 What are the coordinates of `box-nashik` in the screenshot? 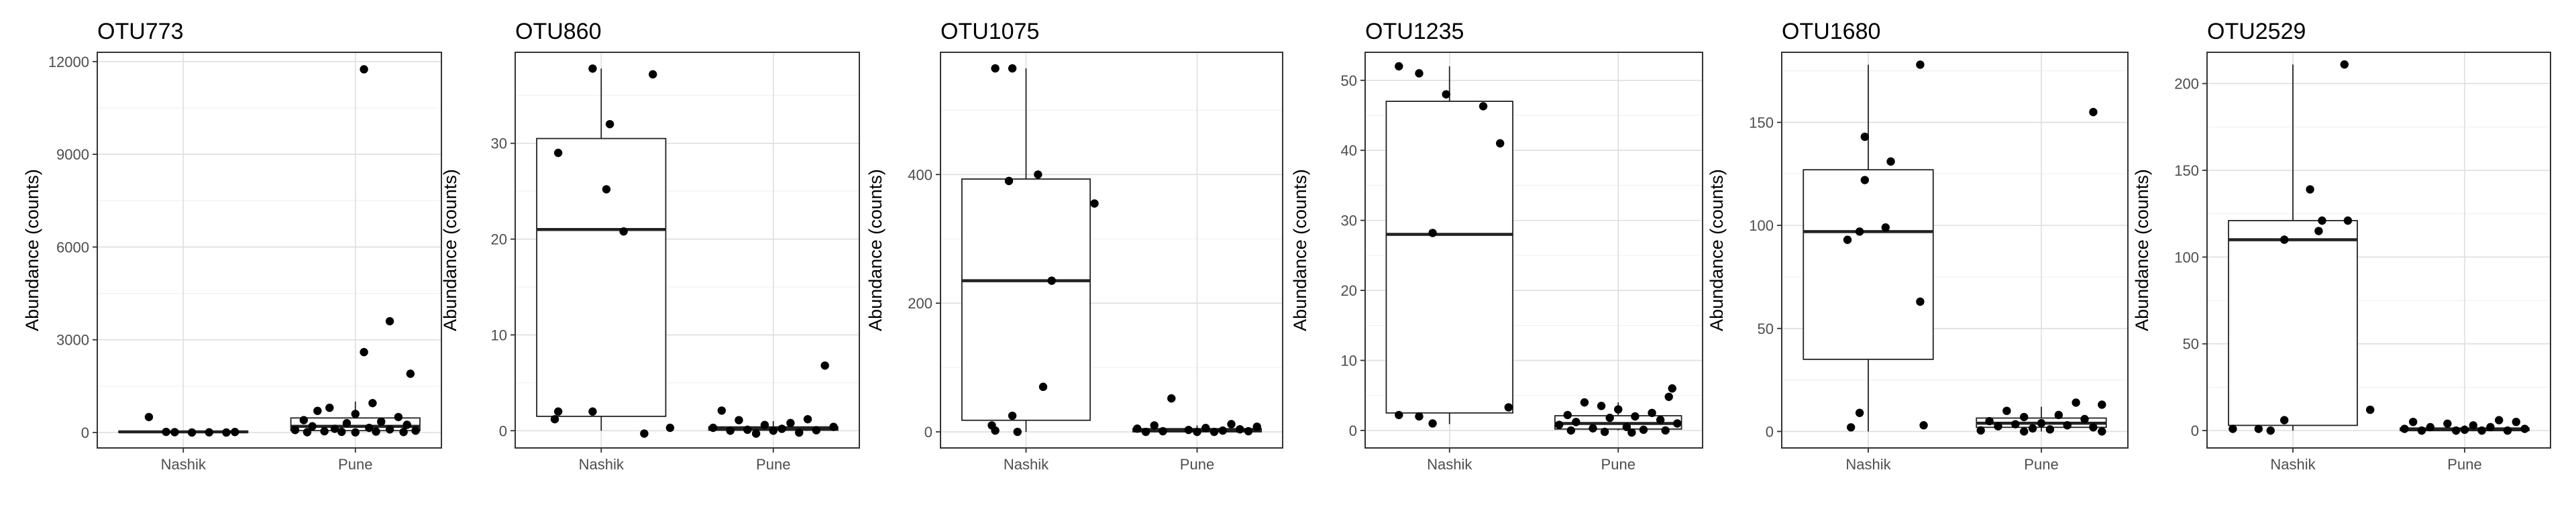 It's located at (1868, 264).